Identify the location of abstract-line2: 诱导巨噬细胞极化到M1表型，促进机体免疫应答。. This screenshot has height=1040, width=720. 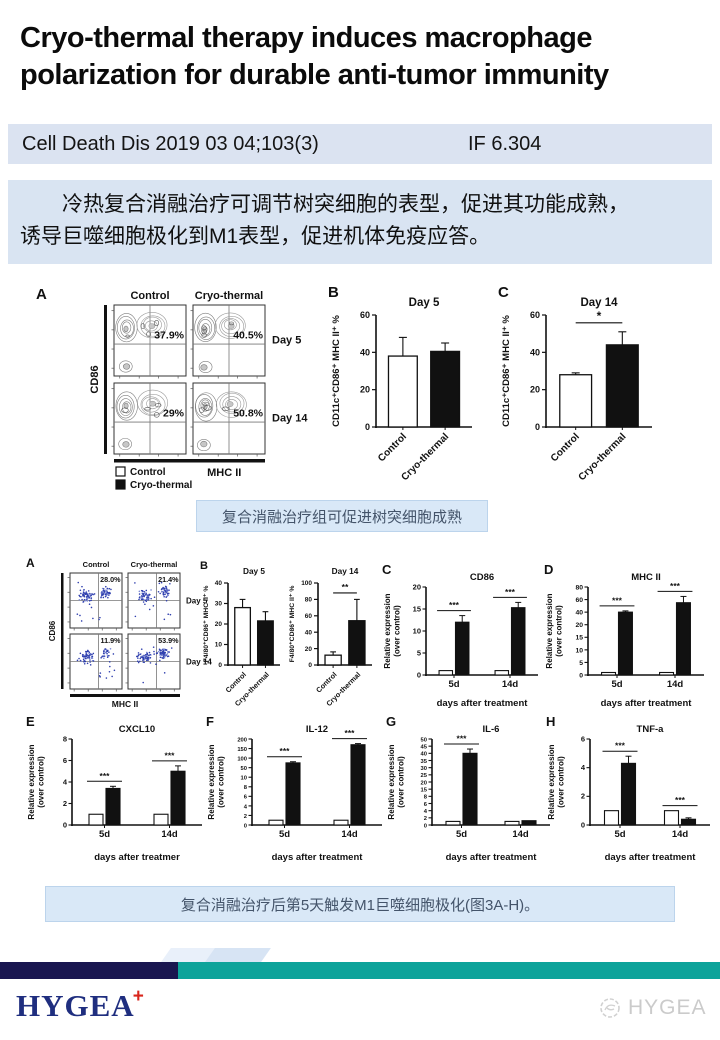
(255, 236).